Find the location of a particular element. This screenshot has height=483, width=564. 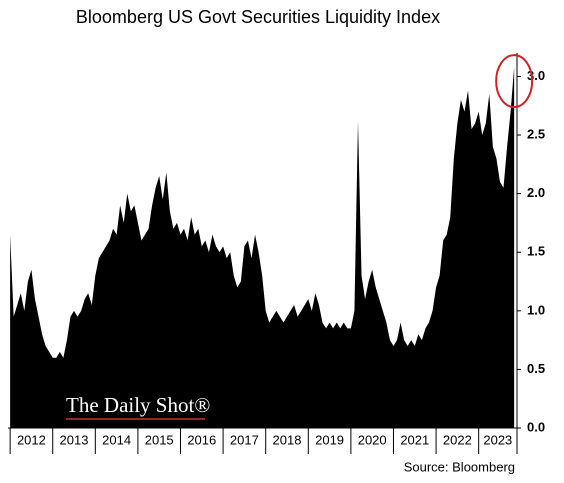

x-tick-label: 2023 is located at coordinates (497, 439).